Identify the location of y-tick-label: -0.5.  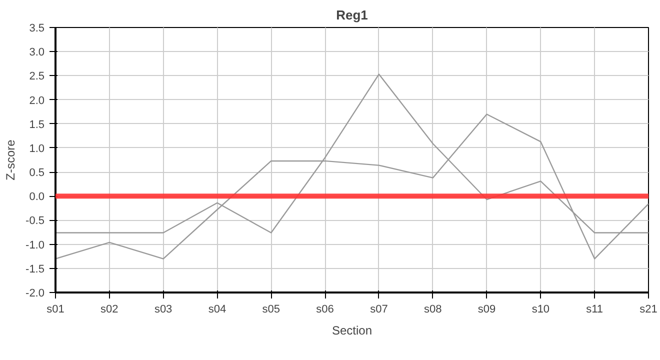
(35, 221).